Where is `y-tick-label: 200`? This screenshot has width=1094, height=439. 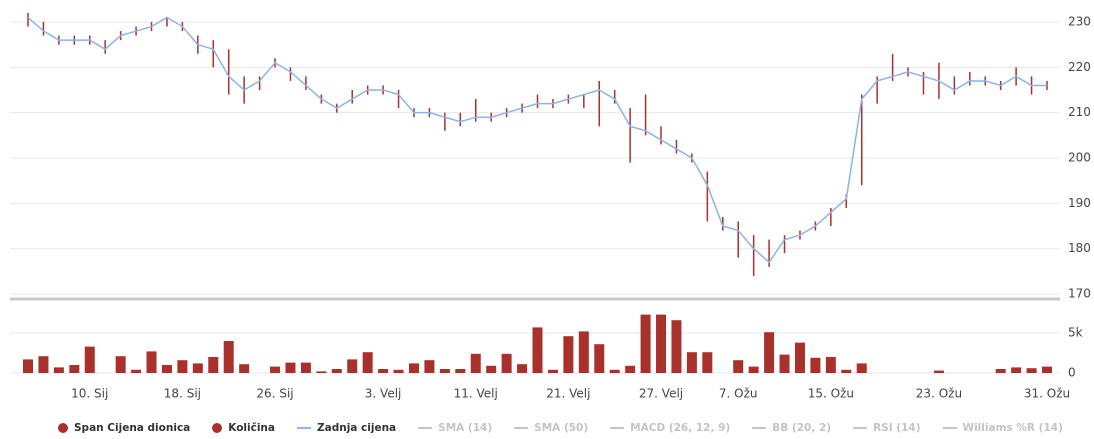
y-tick-label: 200 is located at coordinates (1079, 158).